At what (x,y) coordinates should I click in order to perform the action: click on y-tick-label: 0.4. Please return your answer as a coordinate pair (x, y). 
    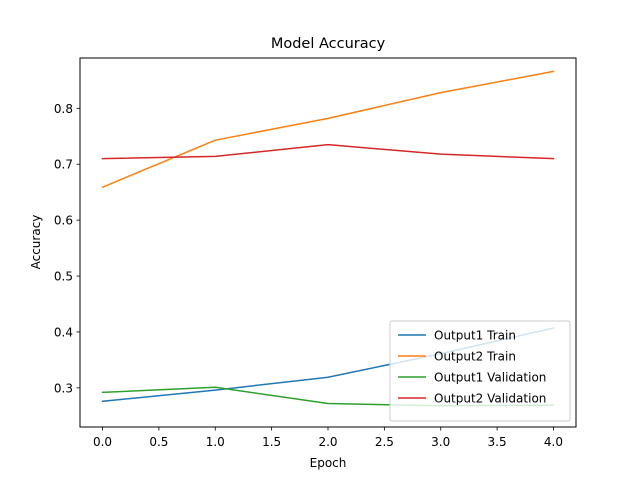
    Looking at the image, I should click on (63, 332).